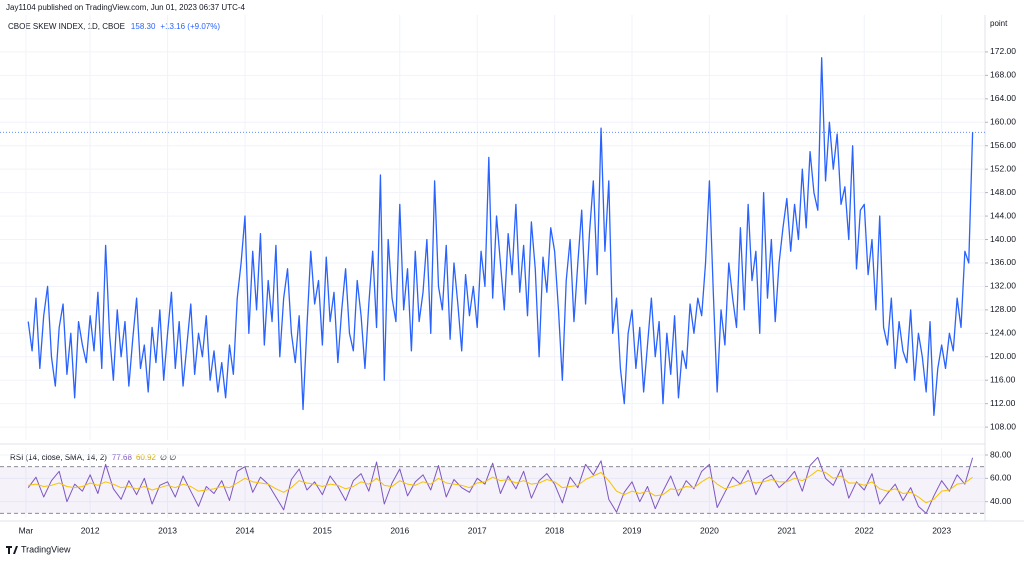 Image resolution: width=1024 pixels, height=562 pixels. What do you see at coordinates (122, 457) in the screenshot?
I see `rsi-last: 77.68` at bounding box center [122, 457].